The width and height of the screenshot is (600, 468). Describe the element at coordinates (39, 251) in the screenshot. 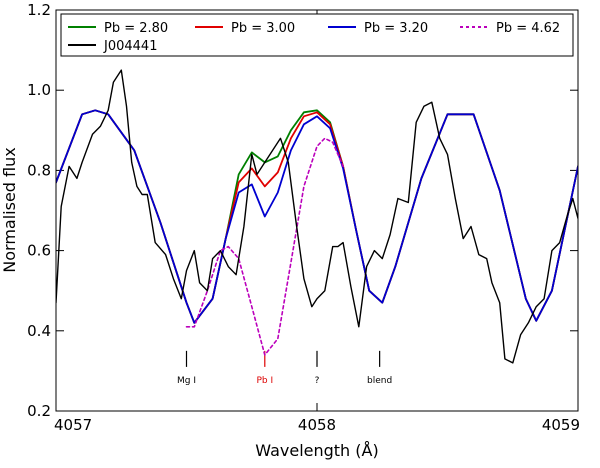

I see `y-tick-label: 0.6` at that location.